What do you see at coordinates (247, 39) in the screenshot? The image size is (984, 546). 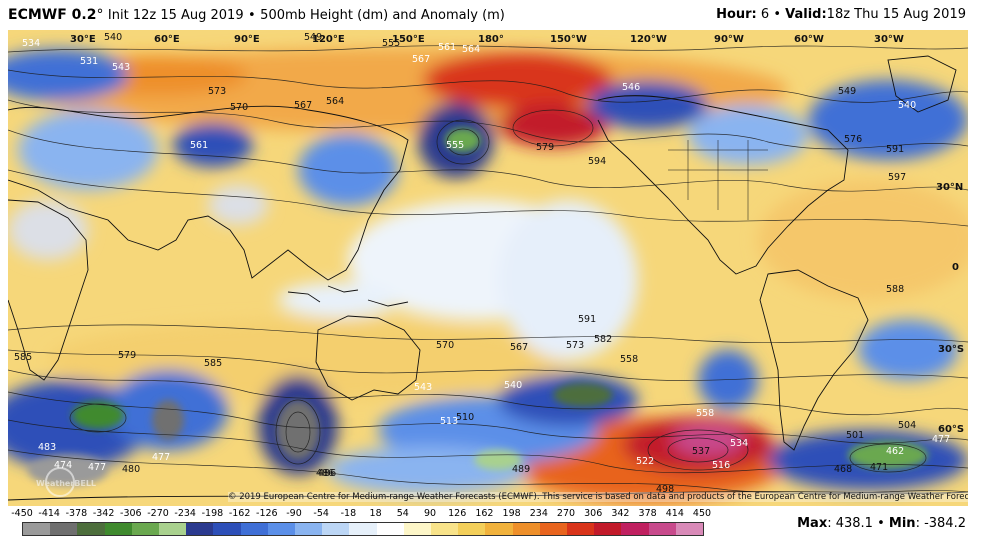 I see `lon-label: 90°E` at bounding box center [247, 39].